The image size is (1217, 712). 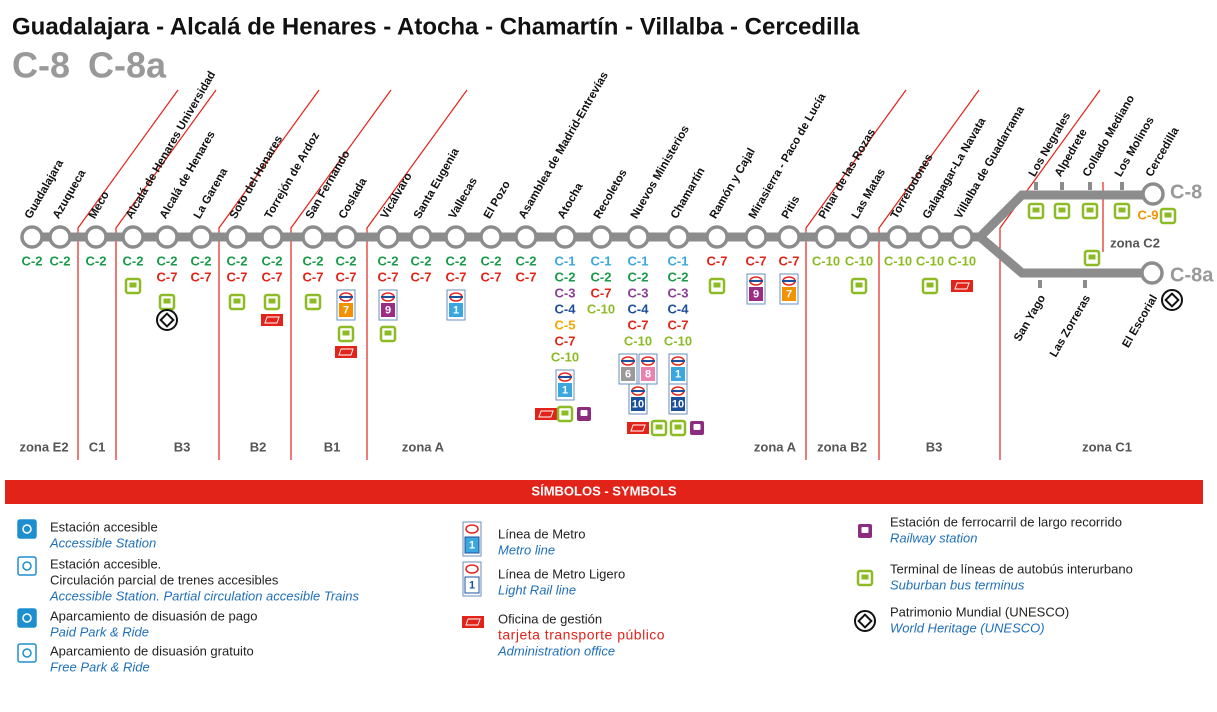 I want to click on zone-label: C1, so click(x=97, y=446).